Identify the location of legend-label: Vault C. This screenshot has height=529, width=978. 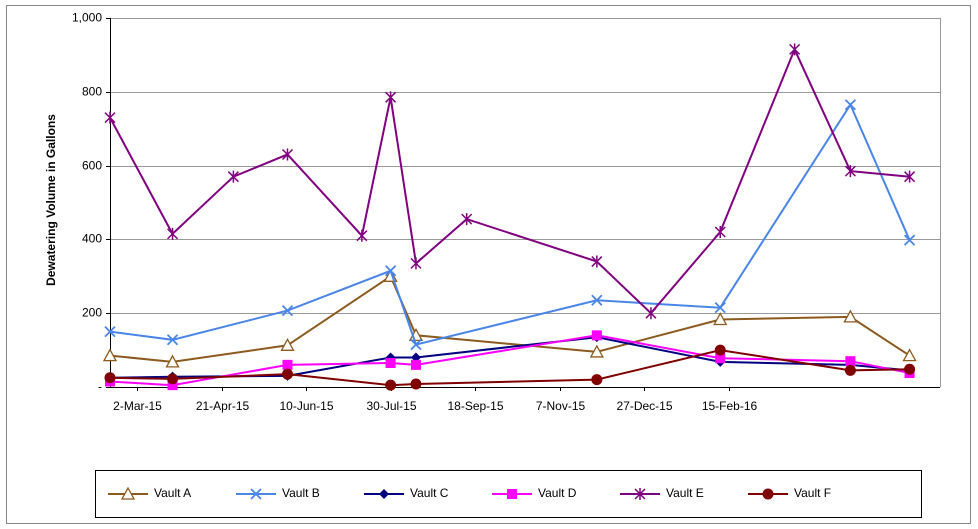
(429, 493).